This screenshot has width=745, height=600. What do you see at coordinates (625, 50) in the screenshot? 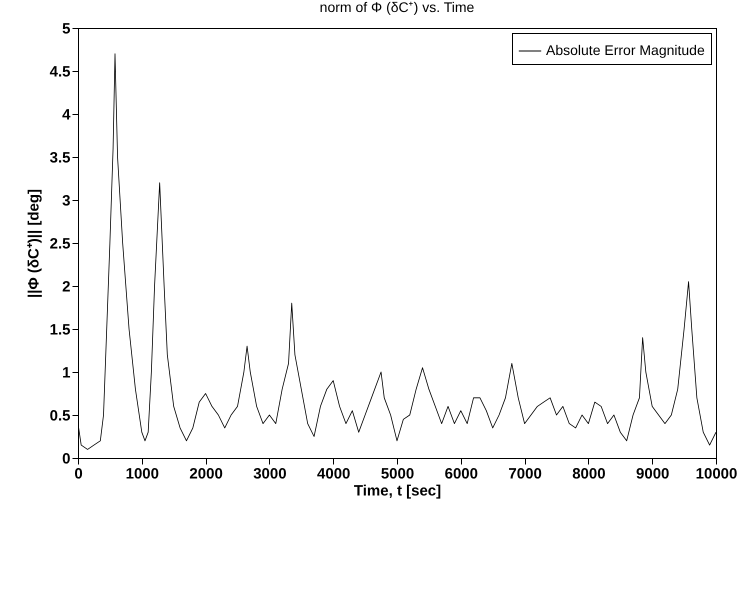
I see `legend-label: Absolute Error Magnitude` at bounding box center [625, 50].